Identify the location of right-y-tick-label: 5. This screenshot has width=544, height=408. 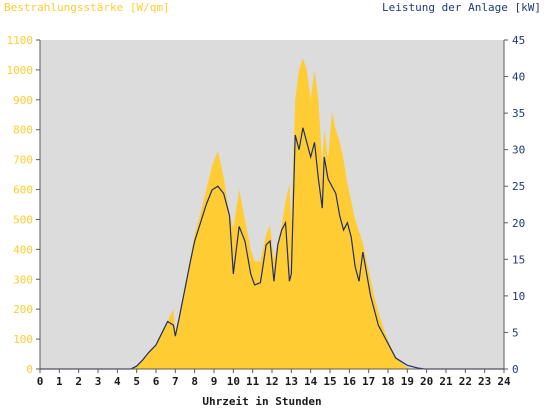
(515, 332).